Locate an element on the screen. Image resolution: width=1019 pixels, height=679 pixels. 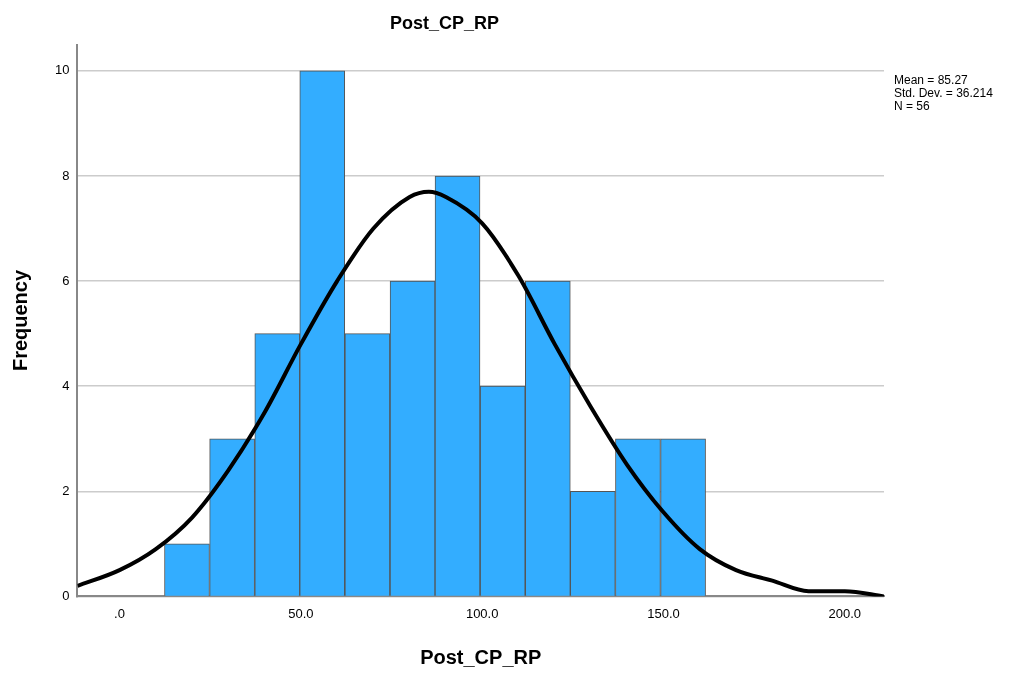
y-tick-label: 4 is located at coordinates (66, 385).